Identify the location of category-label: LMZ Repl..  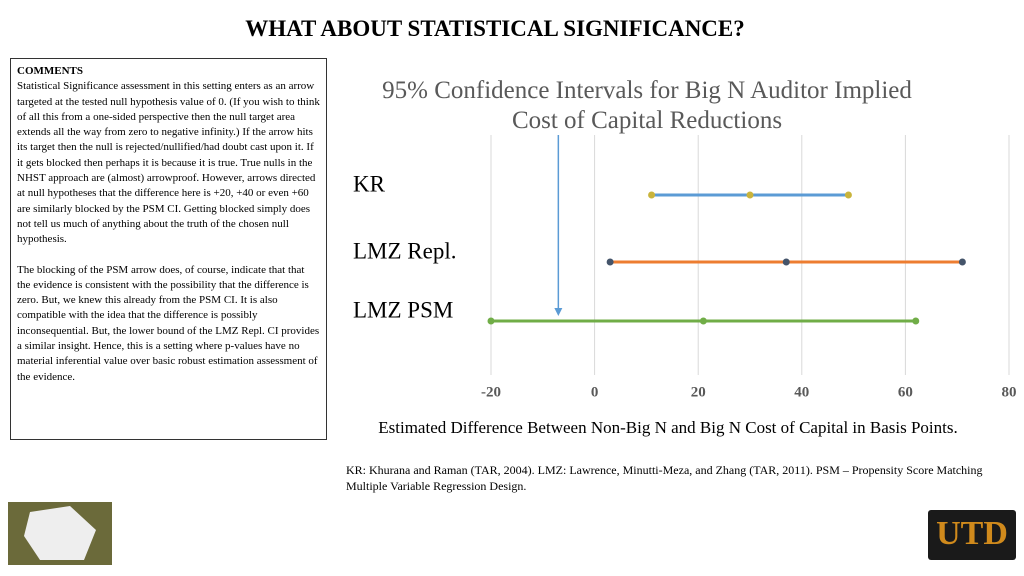
(405, 250).